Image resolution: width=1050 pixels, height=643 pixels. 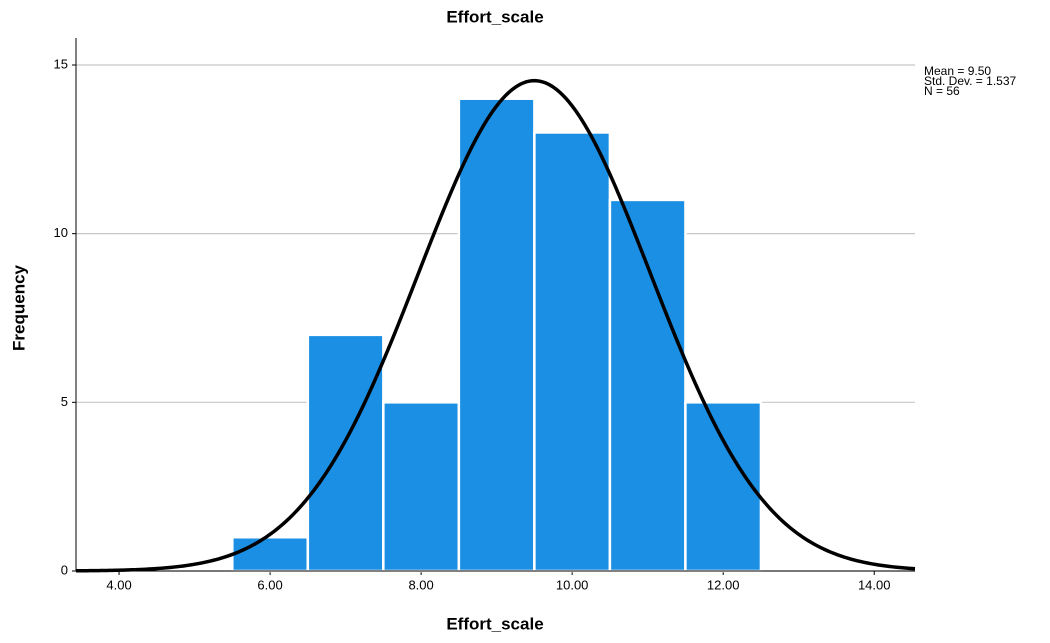 What do you see at coordinates (970, 81) in the screenshot?
I see `stat-label: Std. Dev. = 1.537` at bounding box center [970, 81].